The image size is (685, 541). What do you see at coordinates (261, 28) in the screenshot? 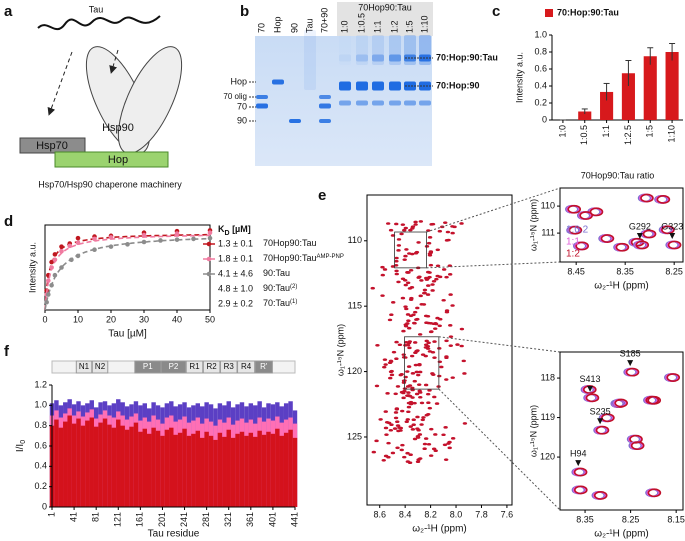
I see `lane-label: 70` at bounding box center [261, 28].